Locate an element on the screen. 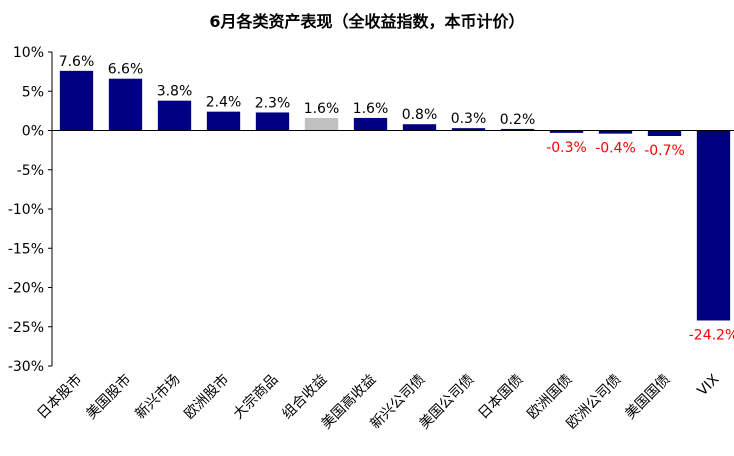 The image size is (734, 456). x-tick-label: 新兴市场 is located at coordinates (158, 397).